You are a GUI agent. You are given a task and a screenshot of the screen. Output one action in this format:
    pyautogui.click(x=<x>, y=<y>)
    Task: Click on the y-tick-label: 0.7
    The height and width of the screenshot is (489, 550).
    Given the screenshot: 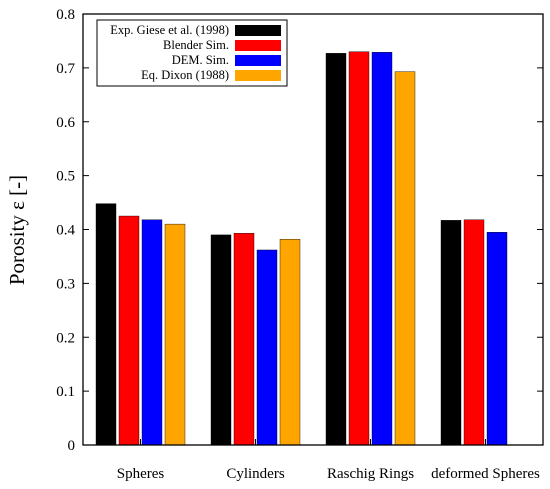 What is the action you would take?
    pyautogui.click(x=65, y=69)
    